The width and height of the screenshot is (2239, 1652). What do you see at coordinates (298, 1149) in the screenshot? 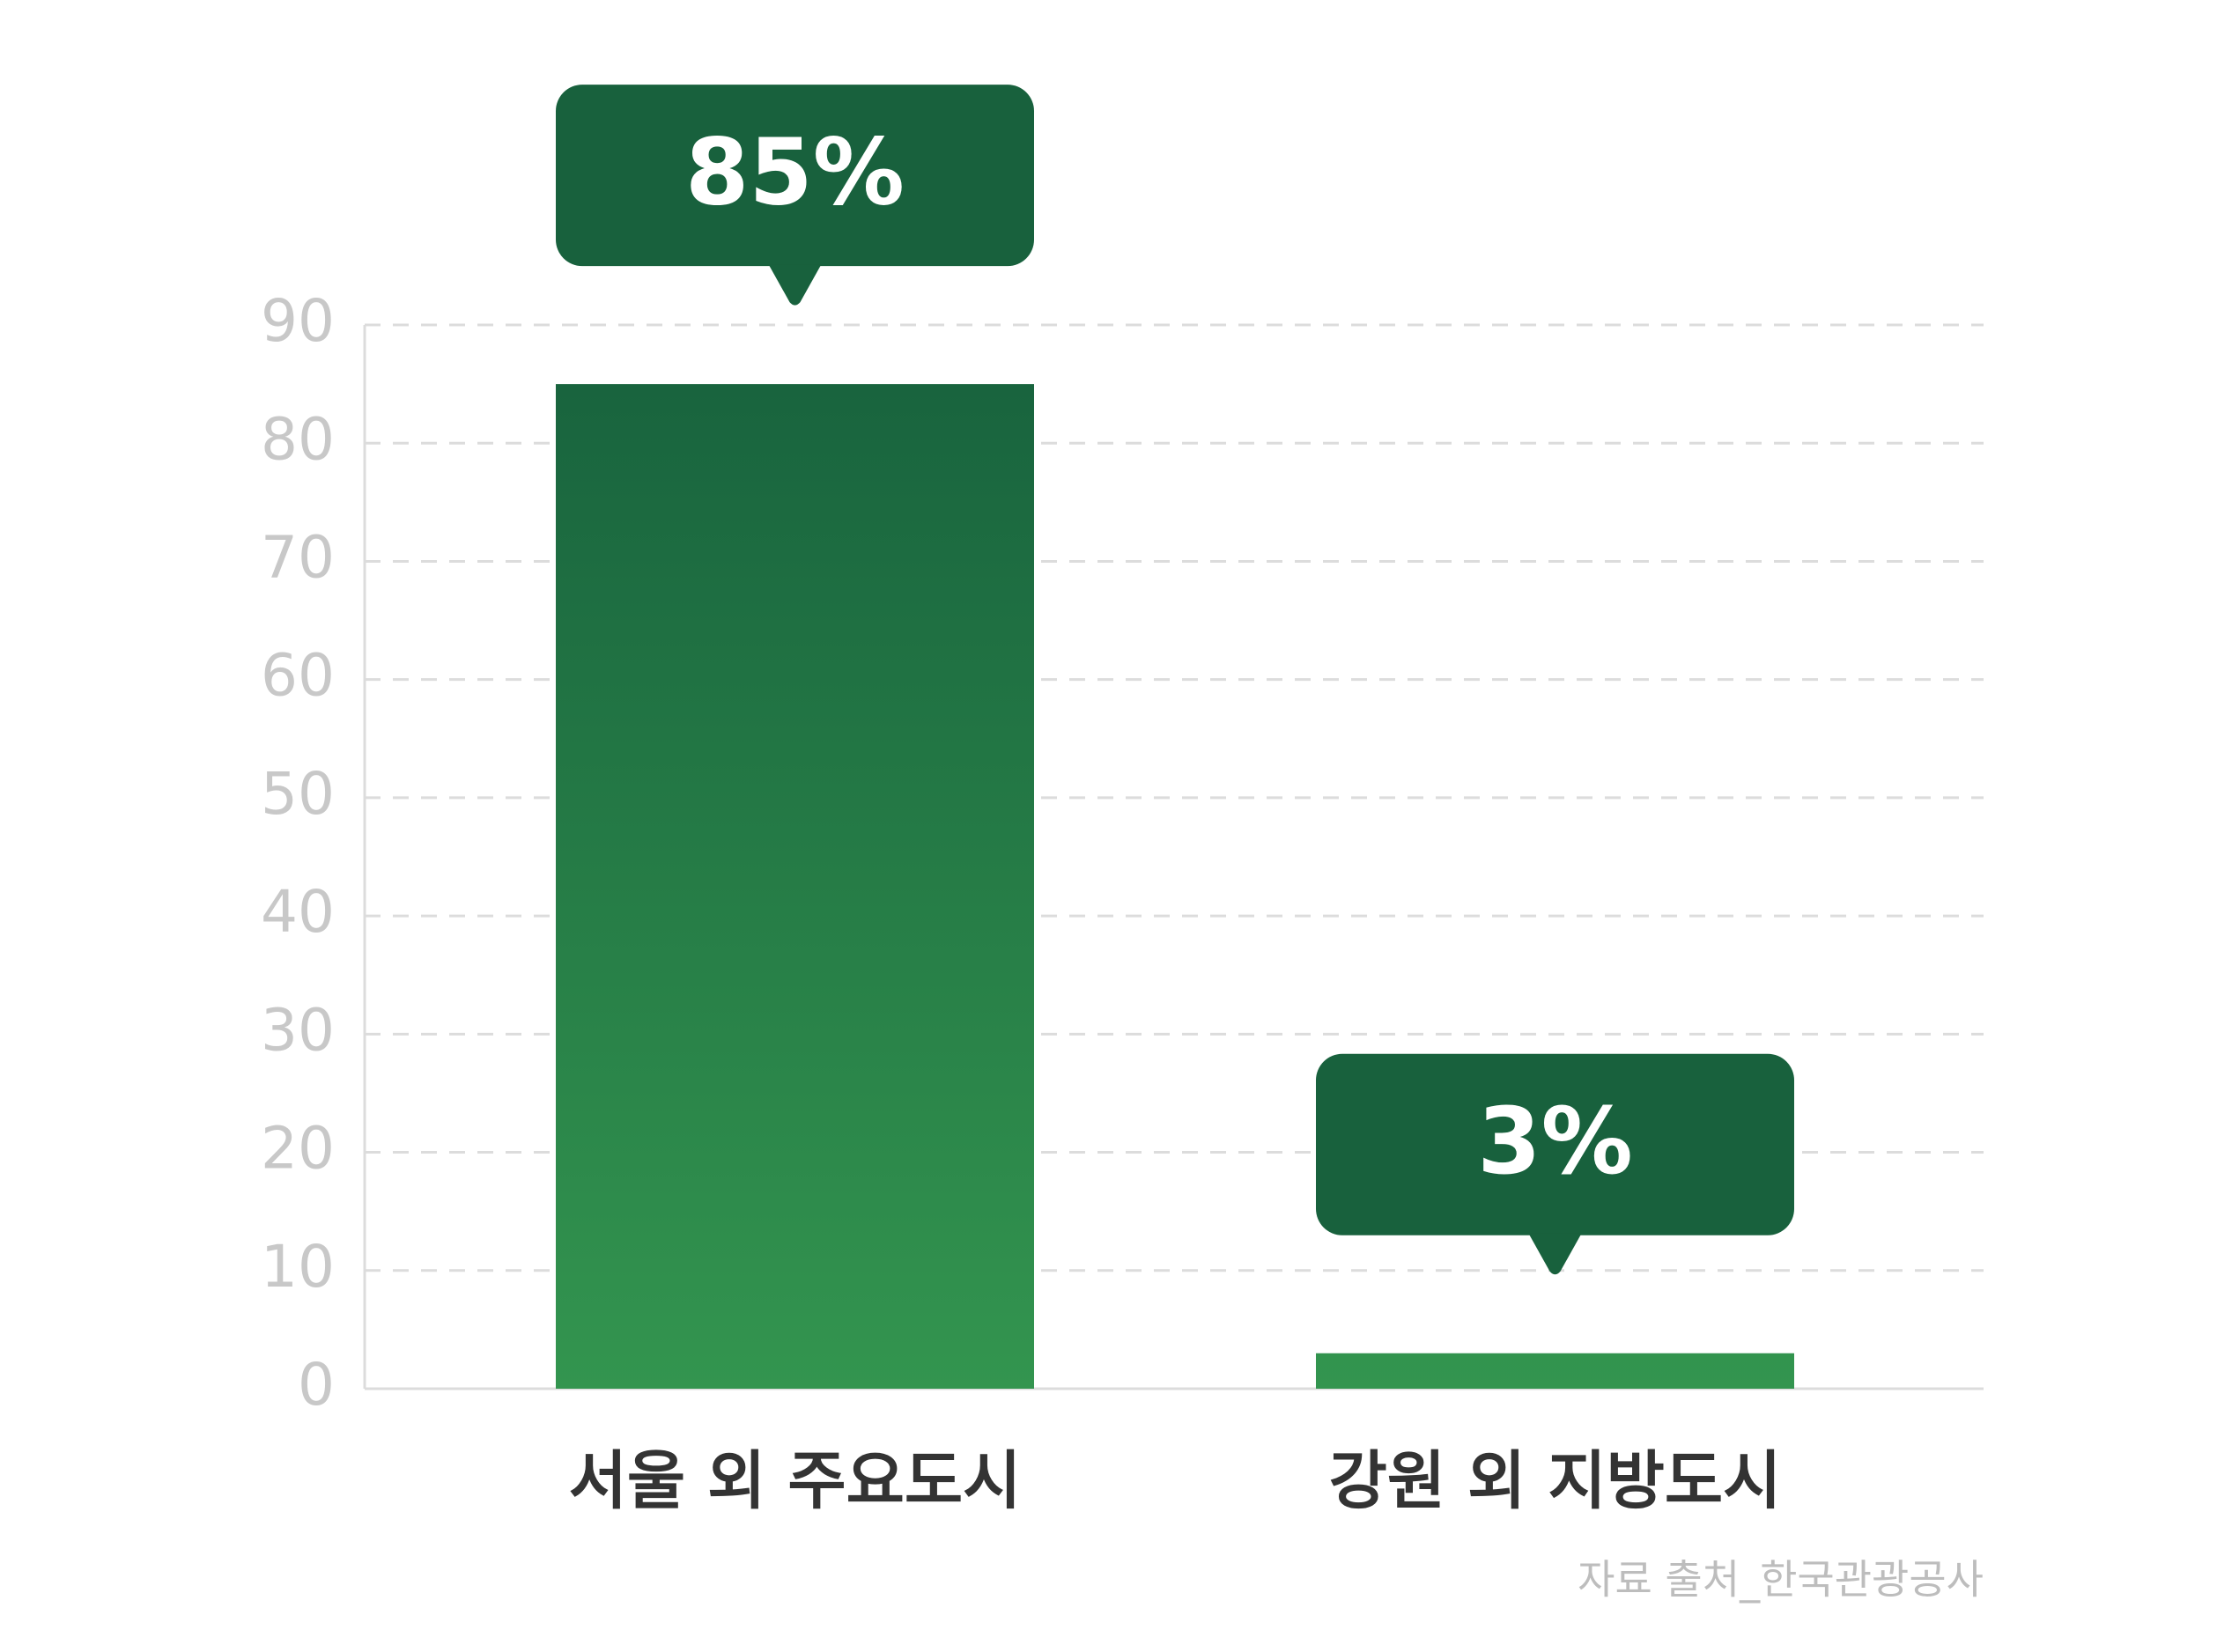
I see `y-tick-label: 20` at bounding box center [298, 1149].